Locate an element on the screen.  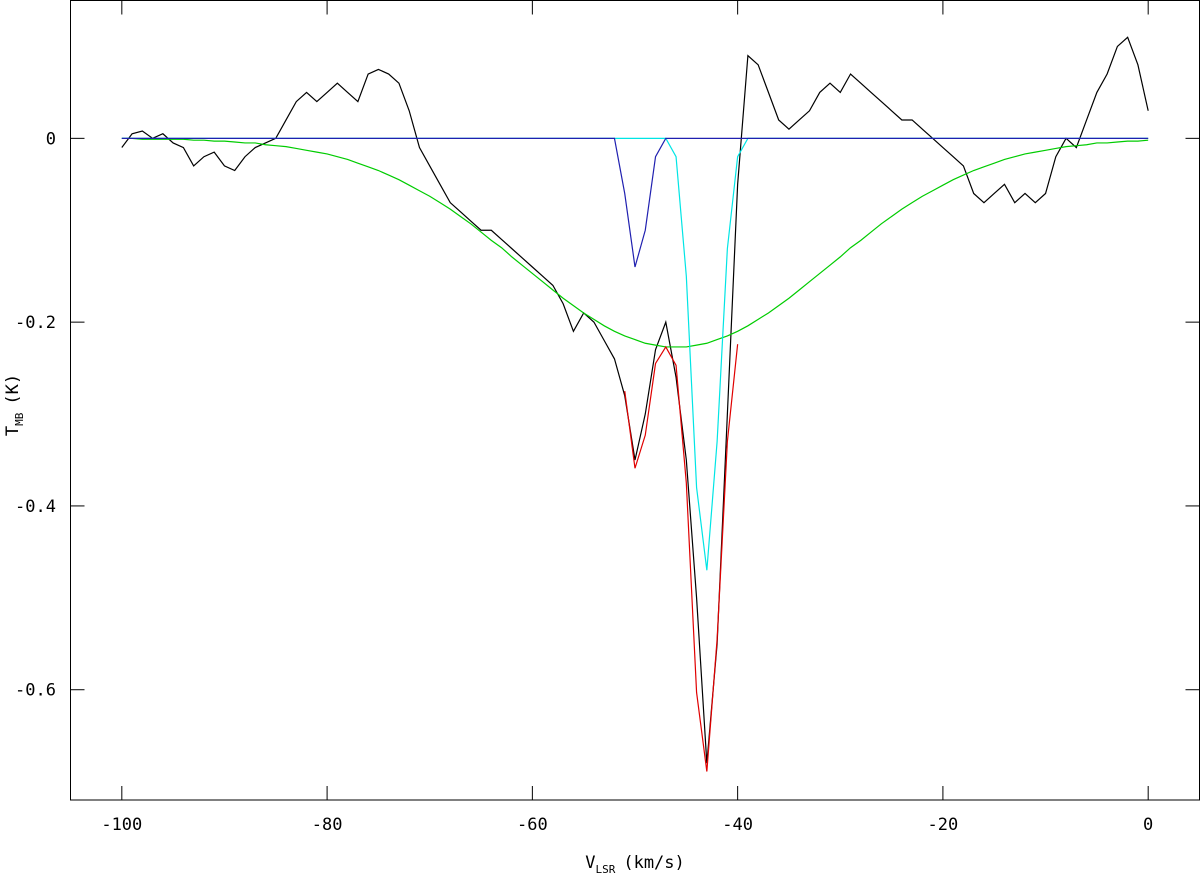
y-label-main: T is located at coordinates (13, 431).